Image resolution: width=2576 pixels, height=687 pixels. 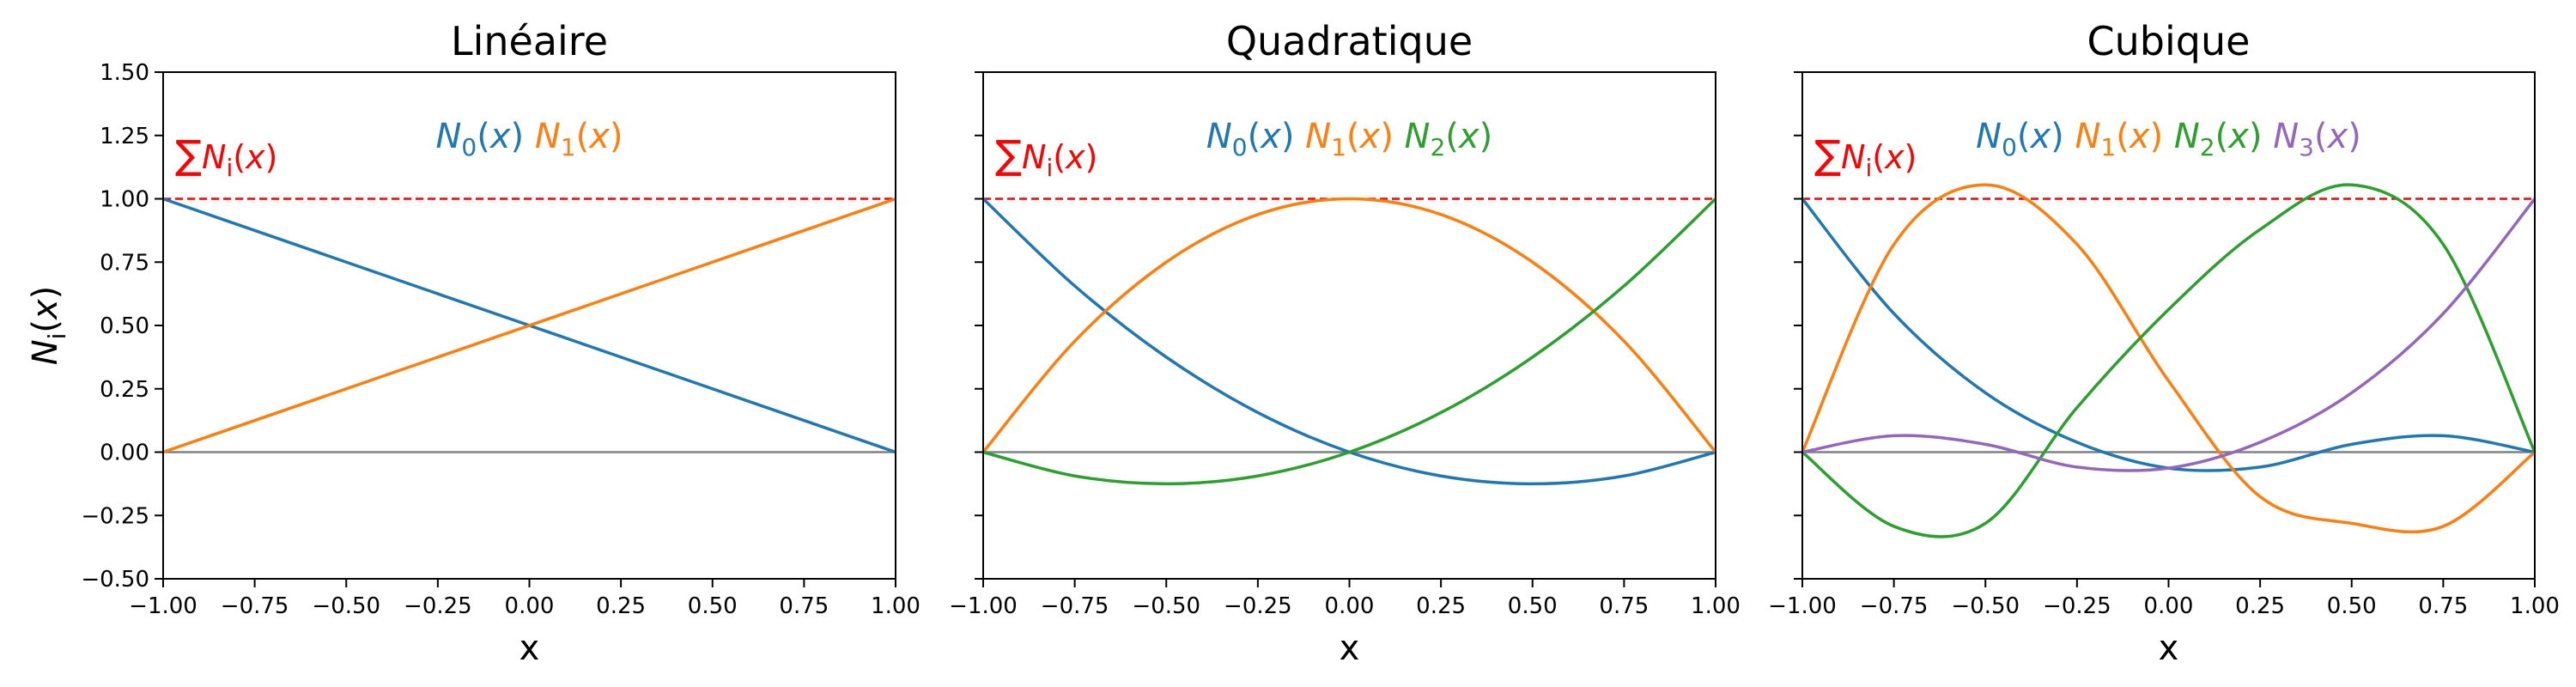 I want to click on panel-2-legend: N0(x) N1(x) N2(x) N3(x), so click(x=2168, y=139).